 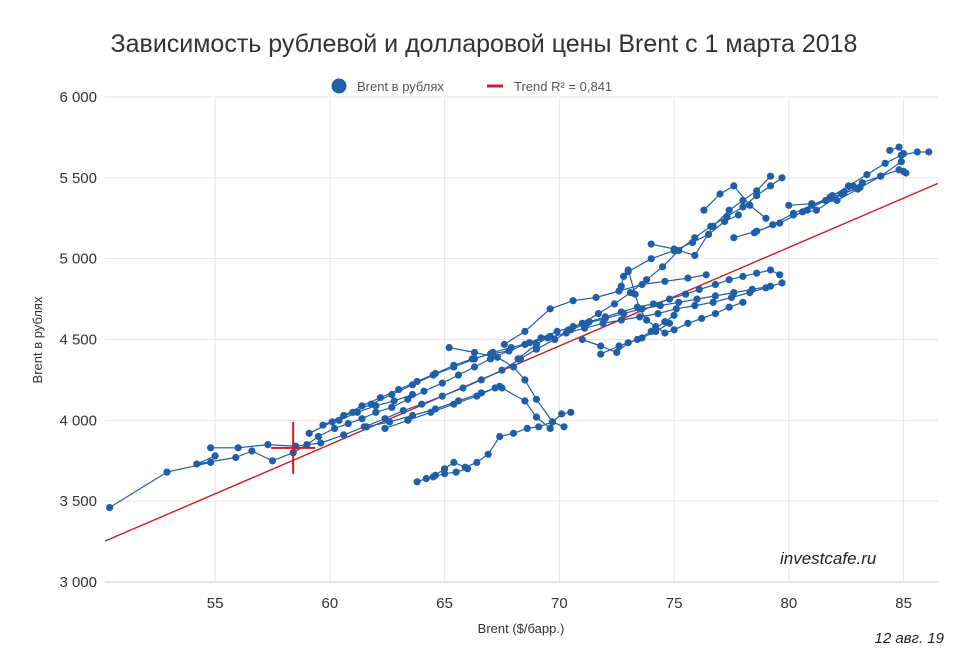 What do you see at coordinates (330, 603) in the screenshot?
I see `x-tick-label: 60` at bounding box center [330, 603].